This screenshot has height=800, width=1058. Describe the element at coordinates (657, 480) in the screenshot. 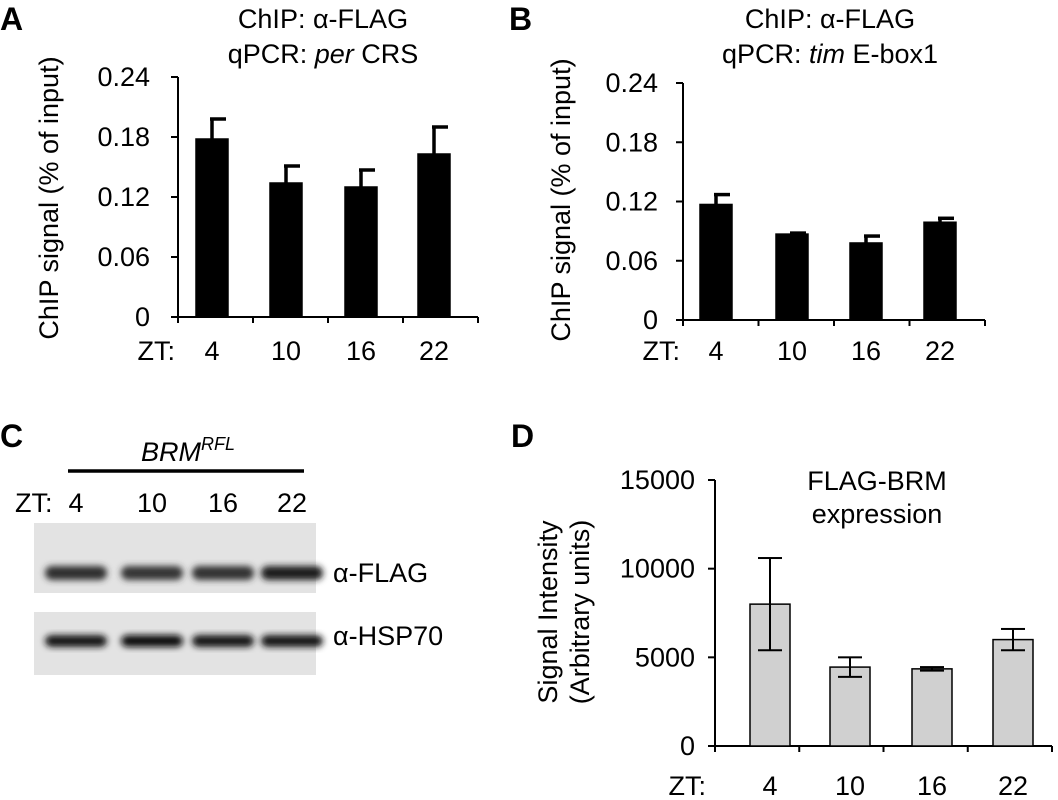

I see `chart-d-y-tick-label: 15000` at that location.